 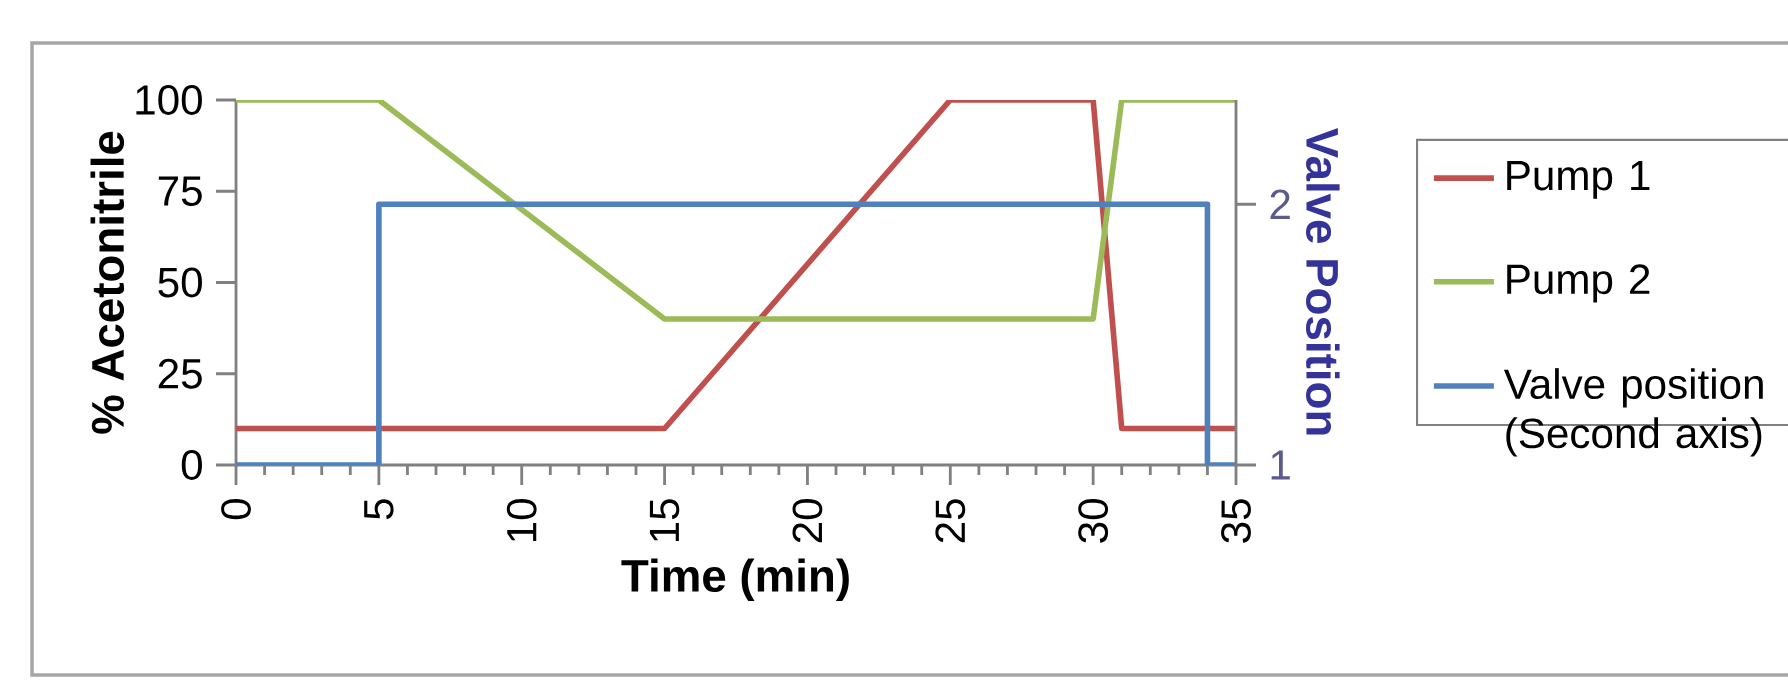 What do you see at coordinates (1280, 204) in the screenshot?
I see `y2-tick-label: 2` at bounding box center [1280, 204].